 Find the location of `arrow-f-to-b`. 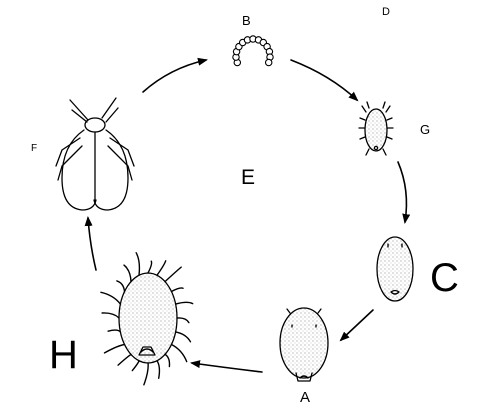

arrow-f-to-b is located at coordinates (175, 75).